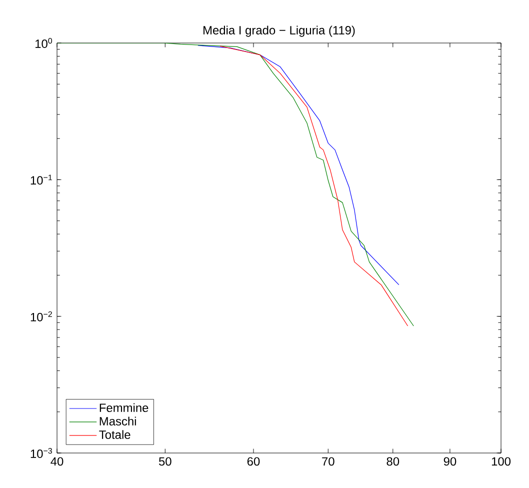  What do you see at coordinates (118, 421) in the screenshot?
I see `legend-label: Maschi` at bounding box center [118, 421].